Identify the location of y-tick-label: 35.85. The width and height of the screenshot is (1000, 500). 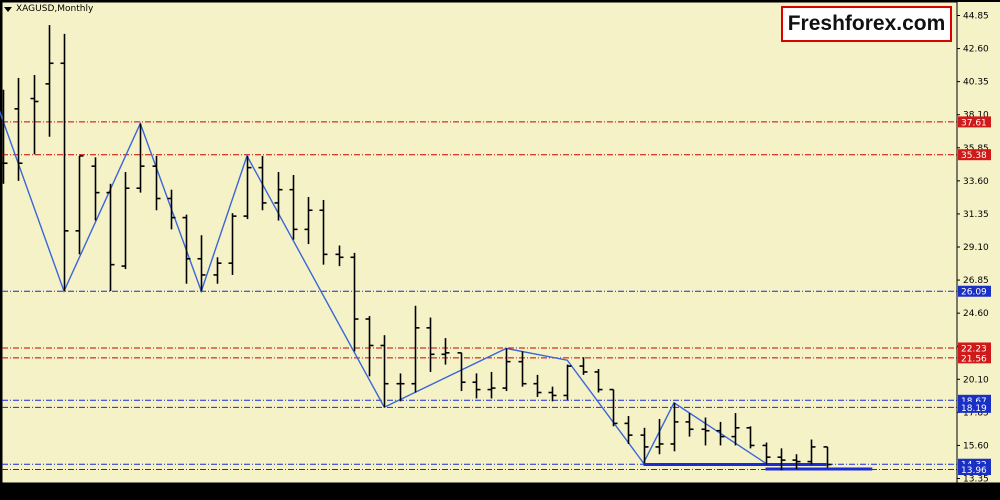
(976, 149).